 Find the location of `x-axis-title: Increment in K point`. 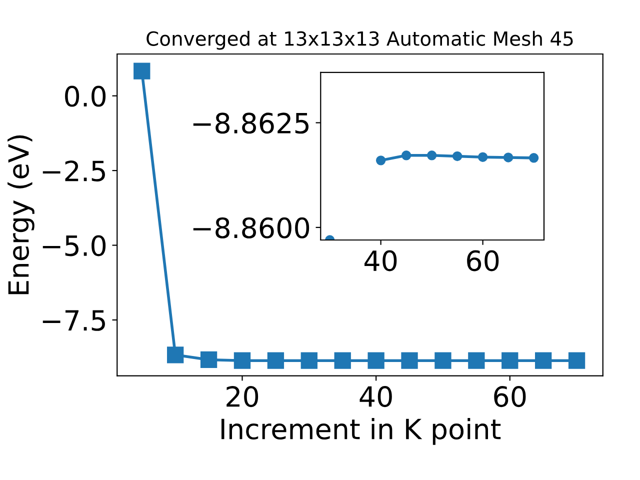

x-axis-title: Increment in K point is located at coordinates (361, 431).